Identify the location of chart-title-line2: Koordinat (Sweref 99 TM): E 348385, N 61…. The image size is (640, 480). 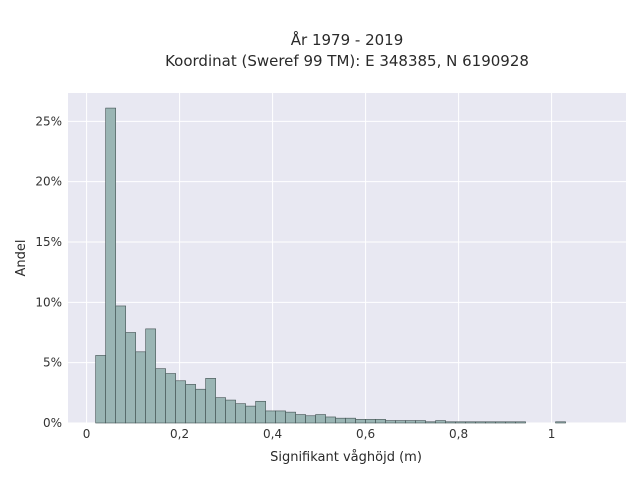
(347, 61).